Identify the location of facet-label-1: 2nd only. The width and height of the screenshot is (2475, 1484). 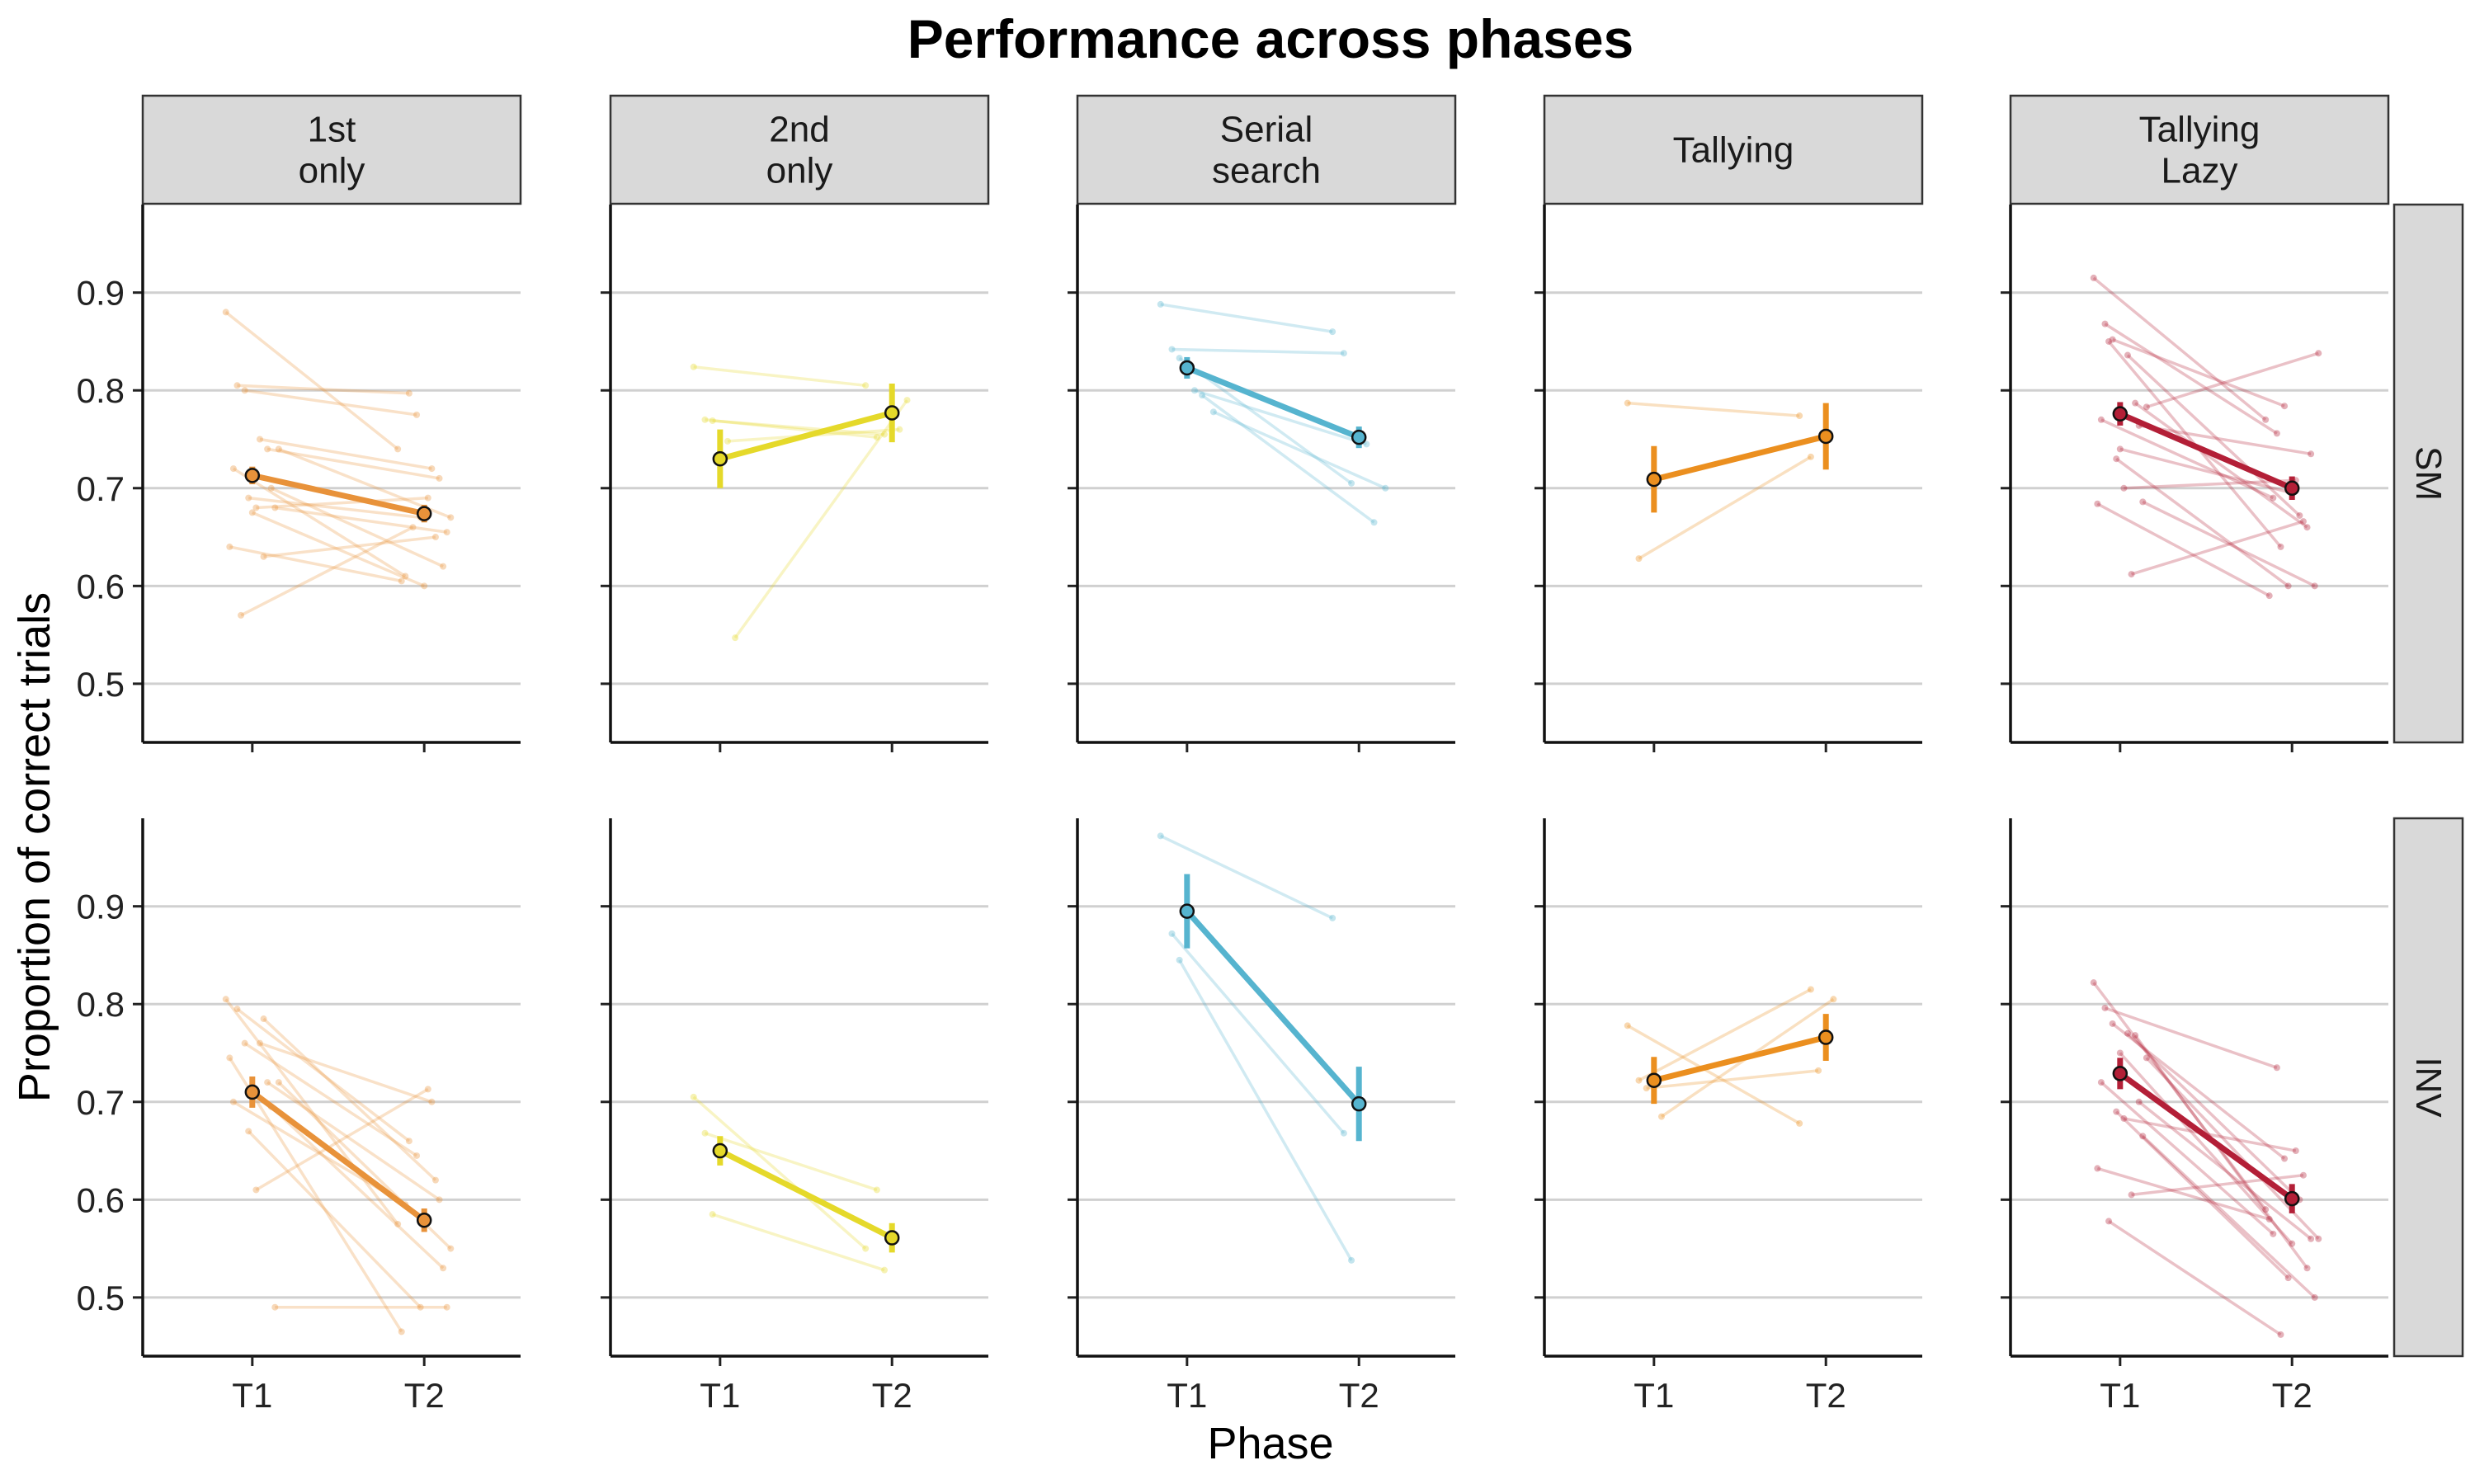
(799, 150).